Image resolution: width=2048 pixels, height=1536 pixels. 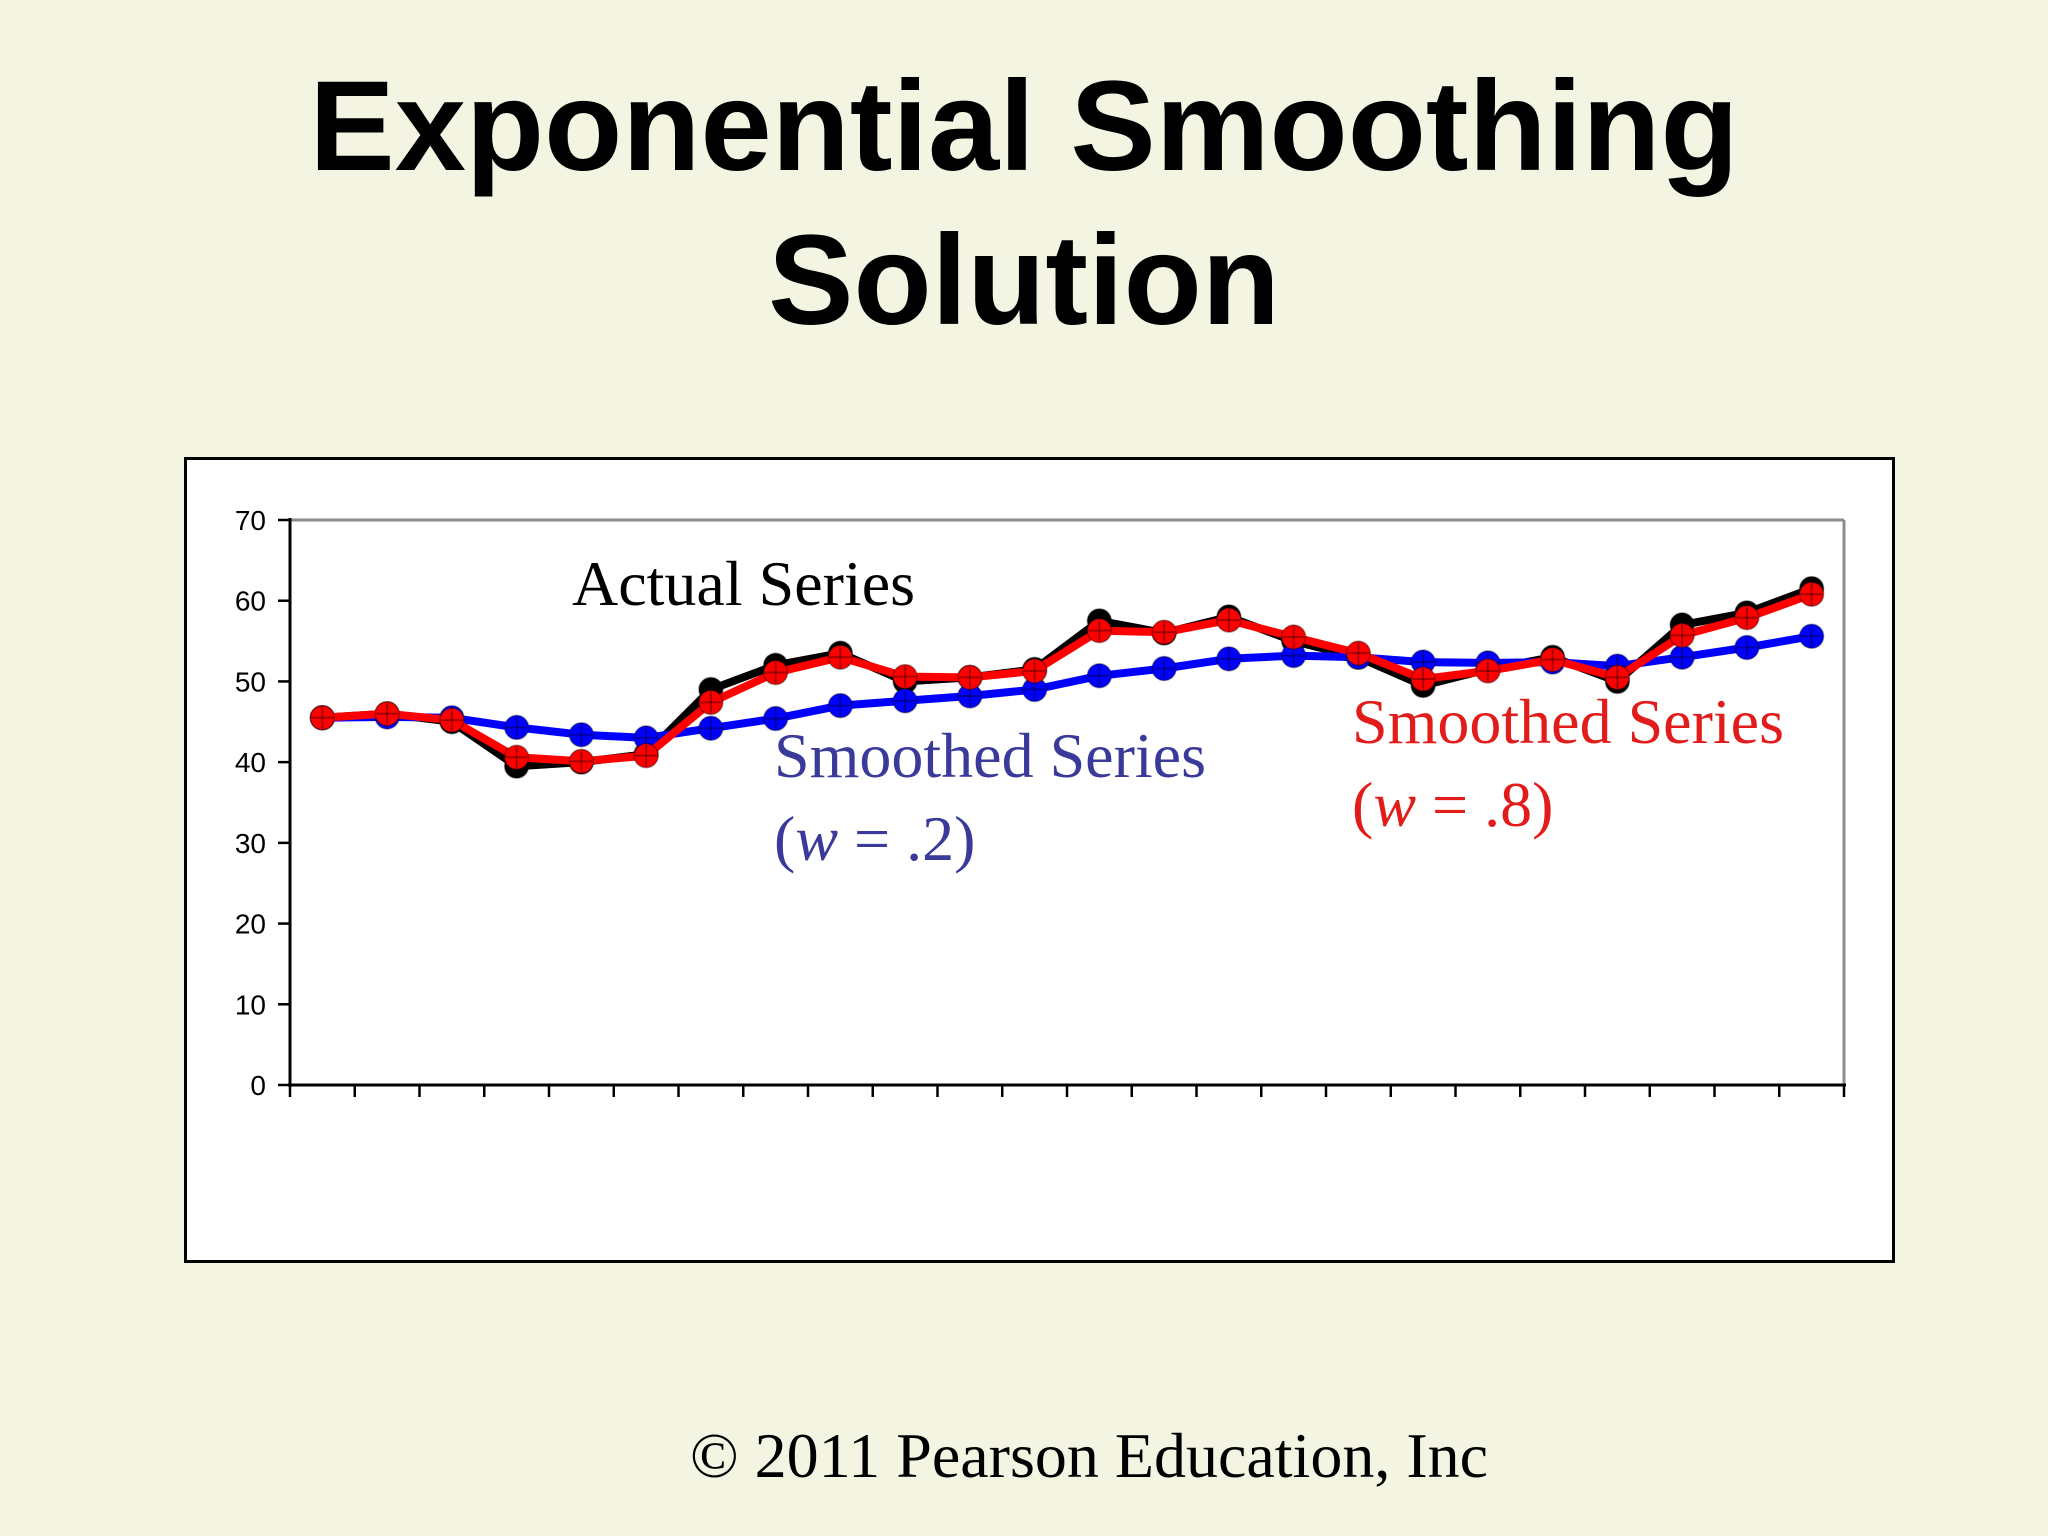 What do you see at coordinates (990, 755) in the screenshot?
I see `label-smoothed-series-w02: Smoothed Series` at bounding box center [990, 755].